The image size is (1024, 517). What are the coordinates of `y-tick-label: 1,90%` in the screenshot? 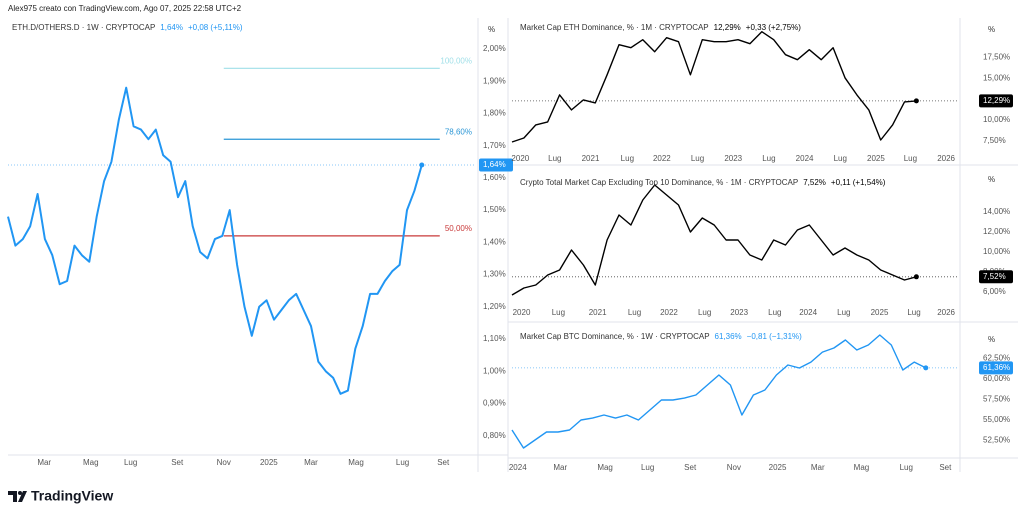 It's located at (494, 80).